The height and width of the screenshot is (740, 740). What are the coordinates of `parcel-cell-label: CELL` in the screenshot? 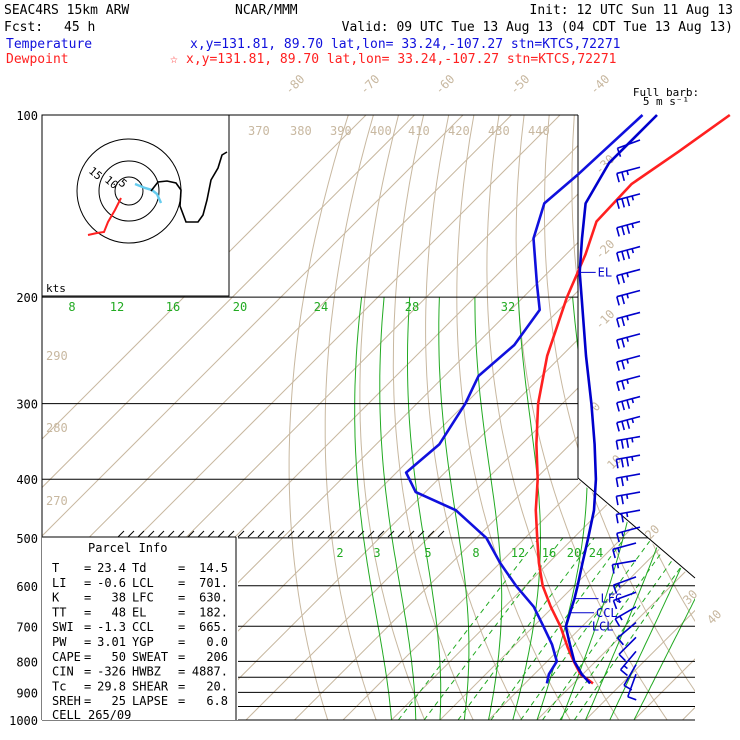 It's located at (66, 715).